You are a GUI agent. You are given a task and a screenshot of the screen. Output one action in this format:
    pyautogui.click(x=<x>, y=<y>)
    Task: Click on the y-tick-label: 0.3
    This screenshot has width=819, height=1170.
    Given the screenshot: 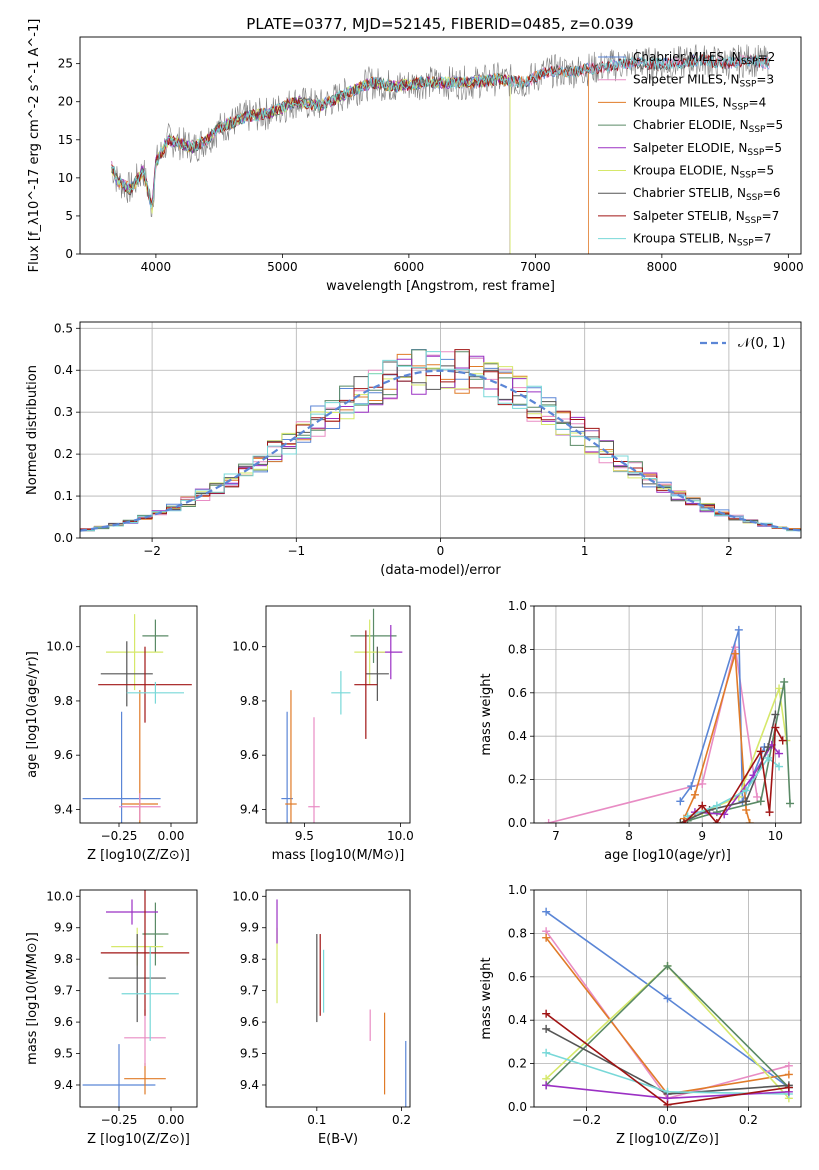 What is the action you would take?
    pyautogui.click(x=63, y=412)
    